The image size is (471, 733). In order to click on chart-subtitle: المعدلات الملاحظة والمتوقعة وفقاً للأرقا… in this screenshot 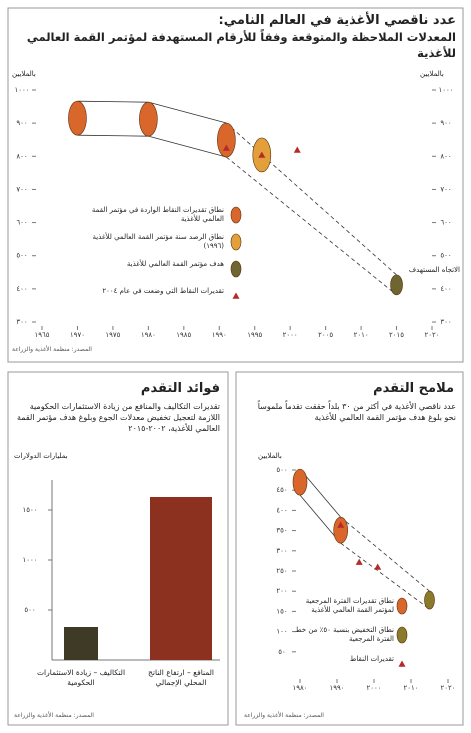, I will do `click(241, 45)`.